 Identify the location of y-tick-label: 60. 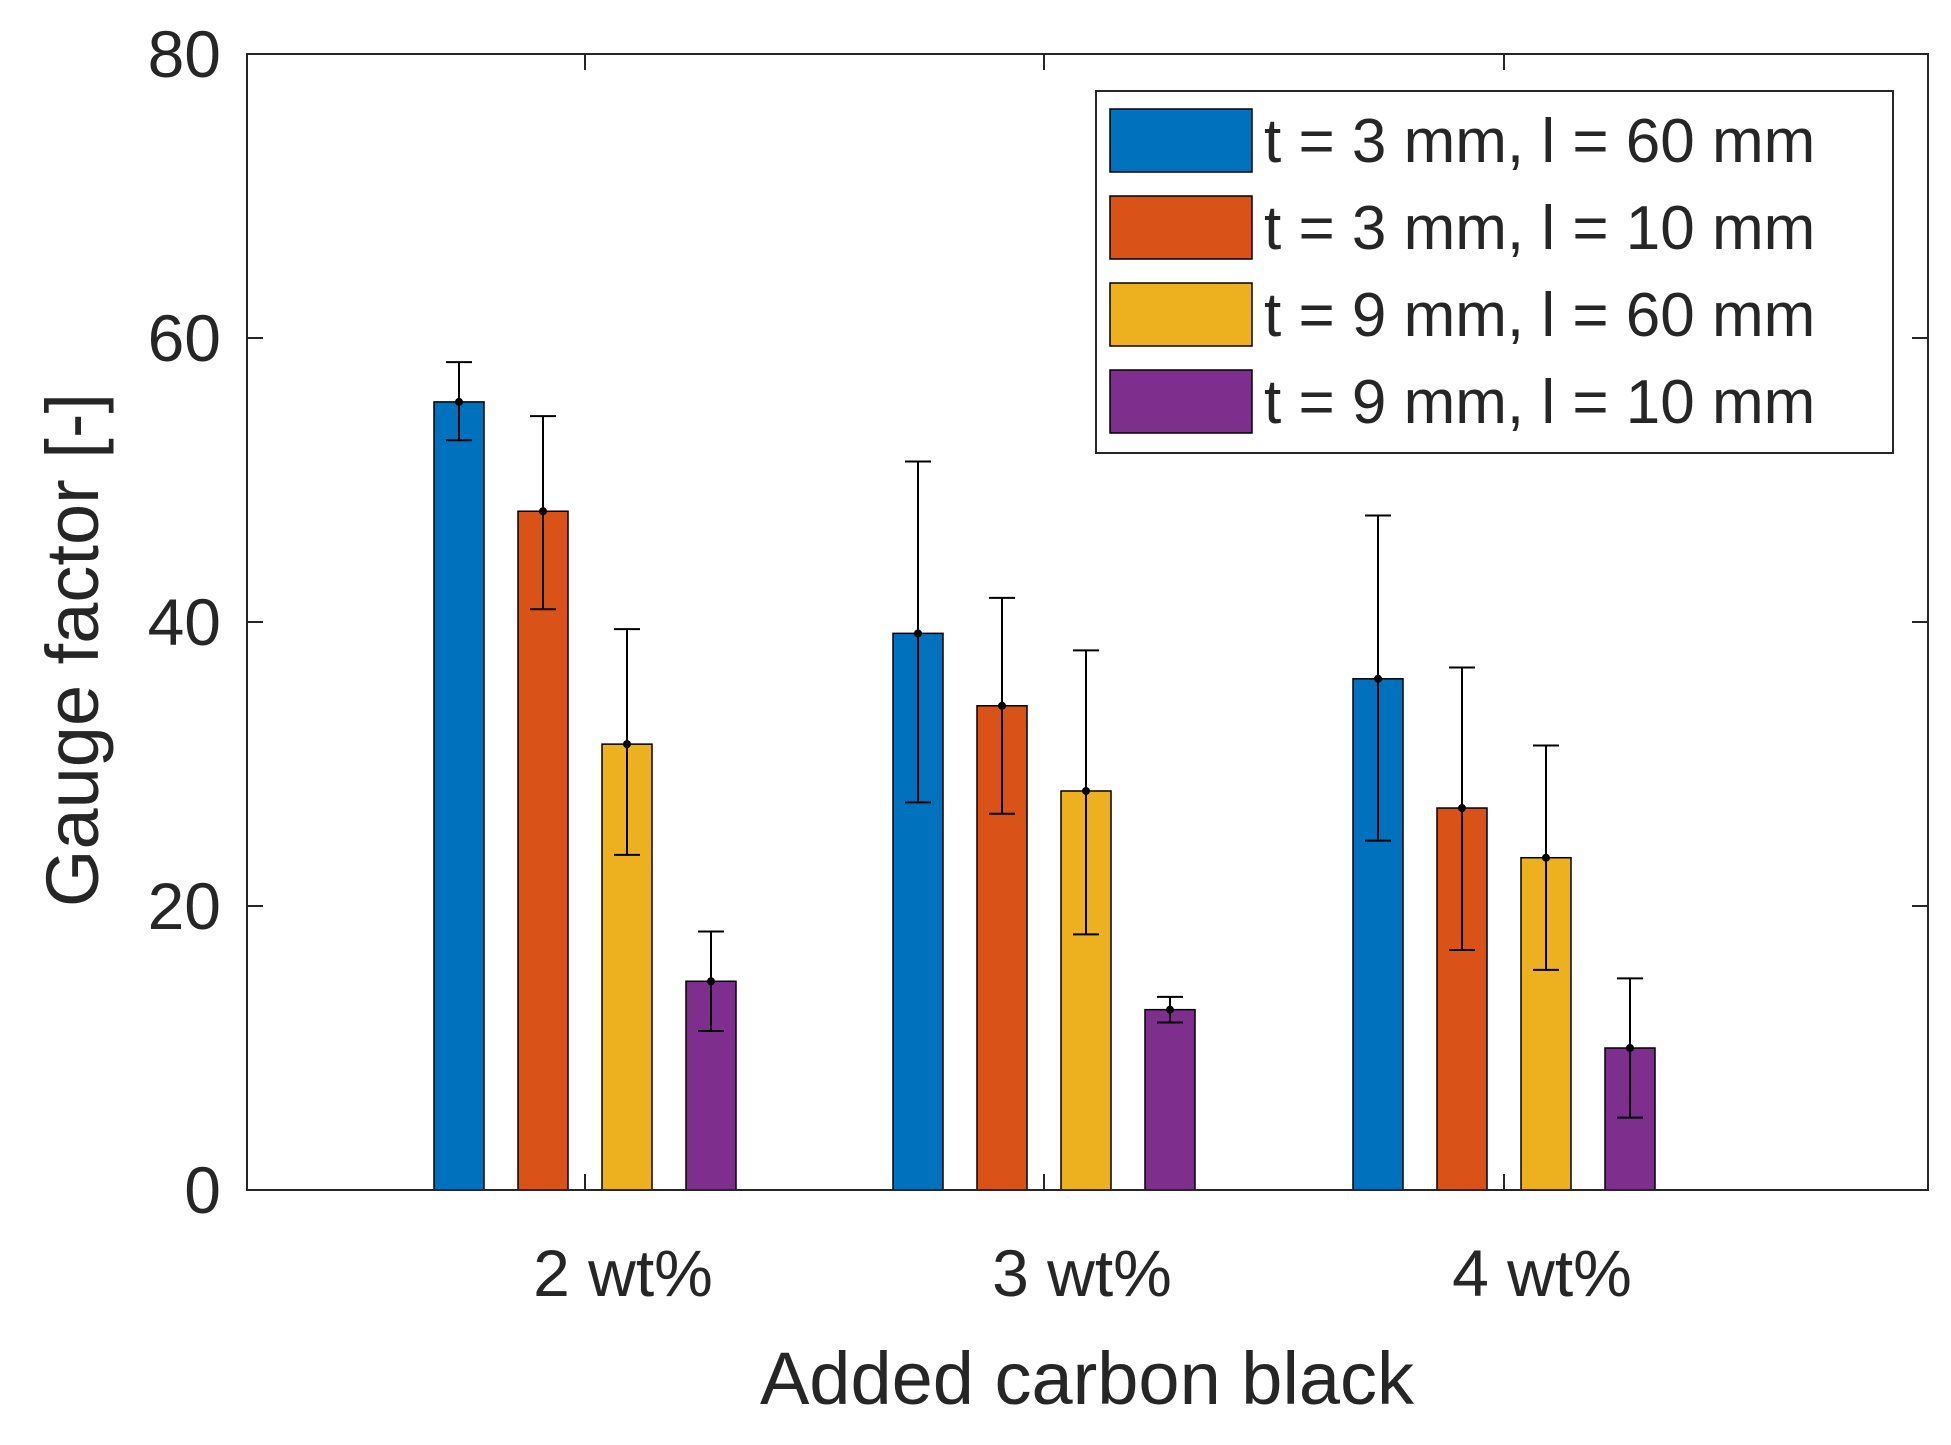
(184, 338).